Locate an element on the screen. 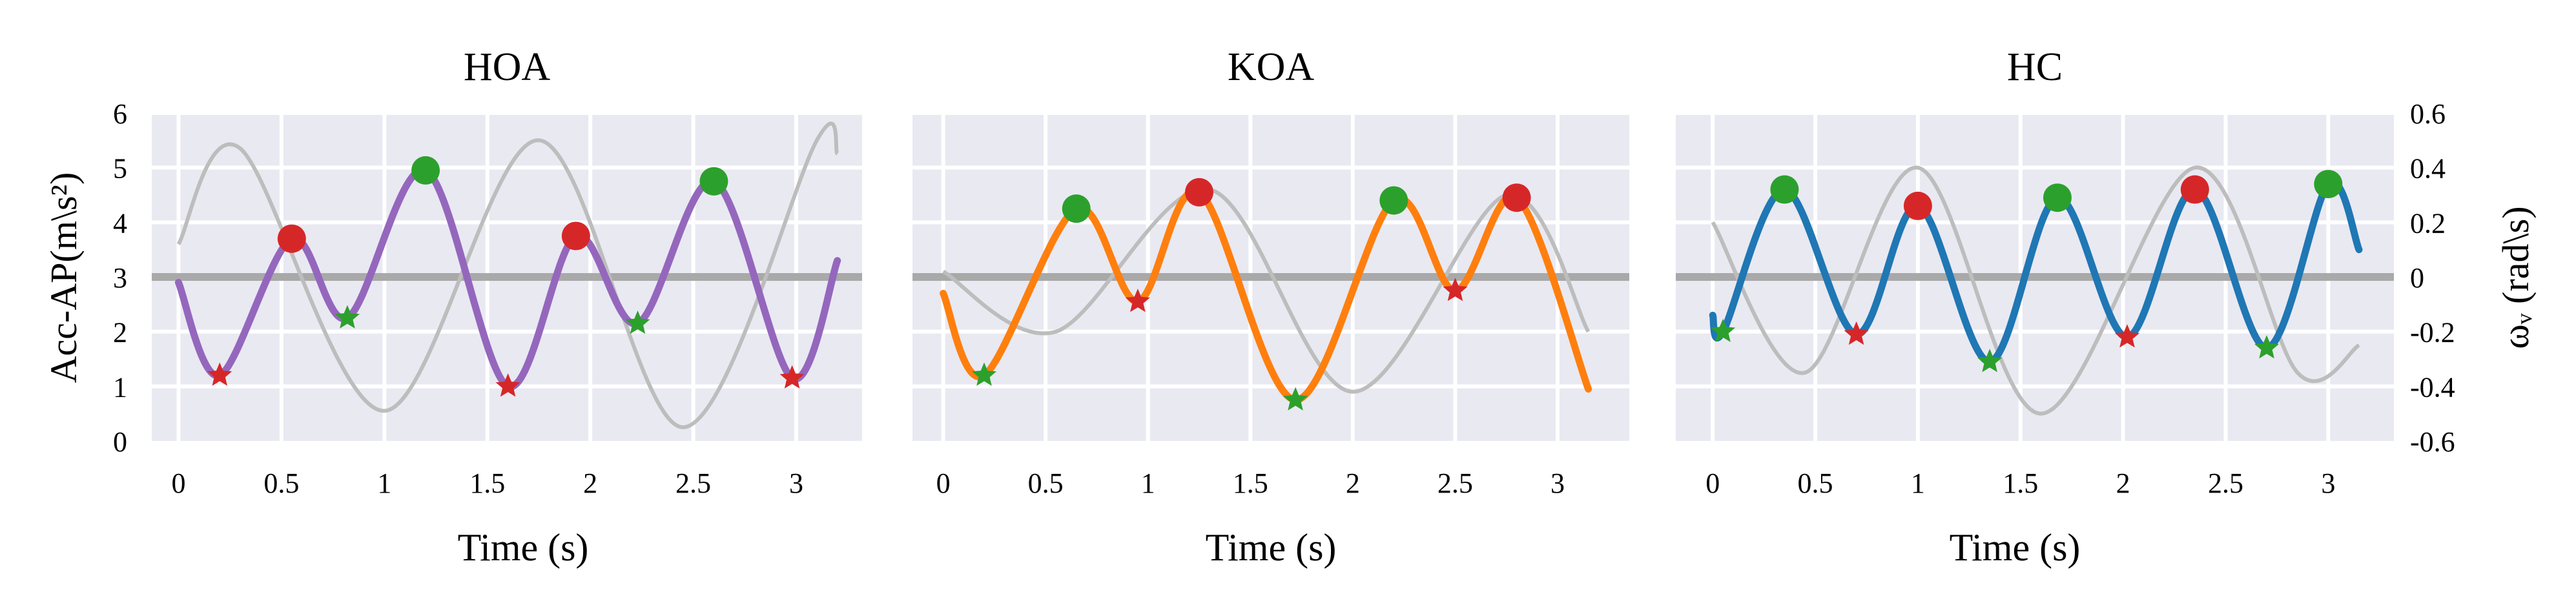  xtick-label-hc-6: 3 is located at coordinates (2328, 483).